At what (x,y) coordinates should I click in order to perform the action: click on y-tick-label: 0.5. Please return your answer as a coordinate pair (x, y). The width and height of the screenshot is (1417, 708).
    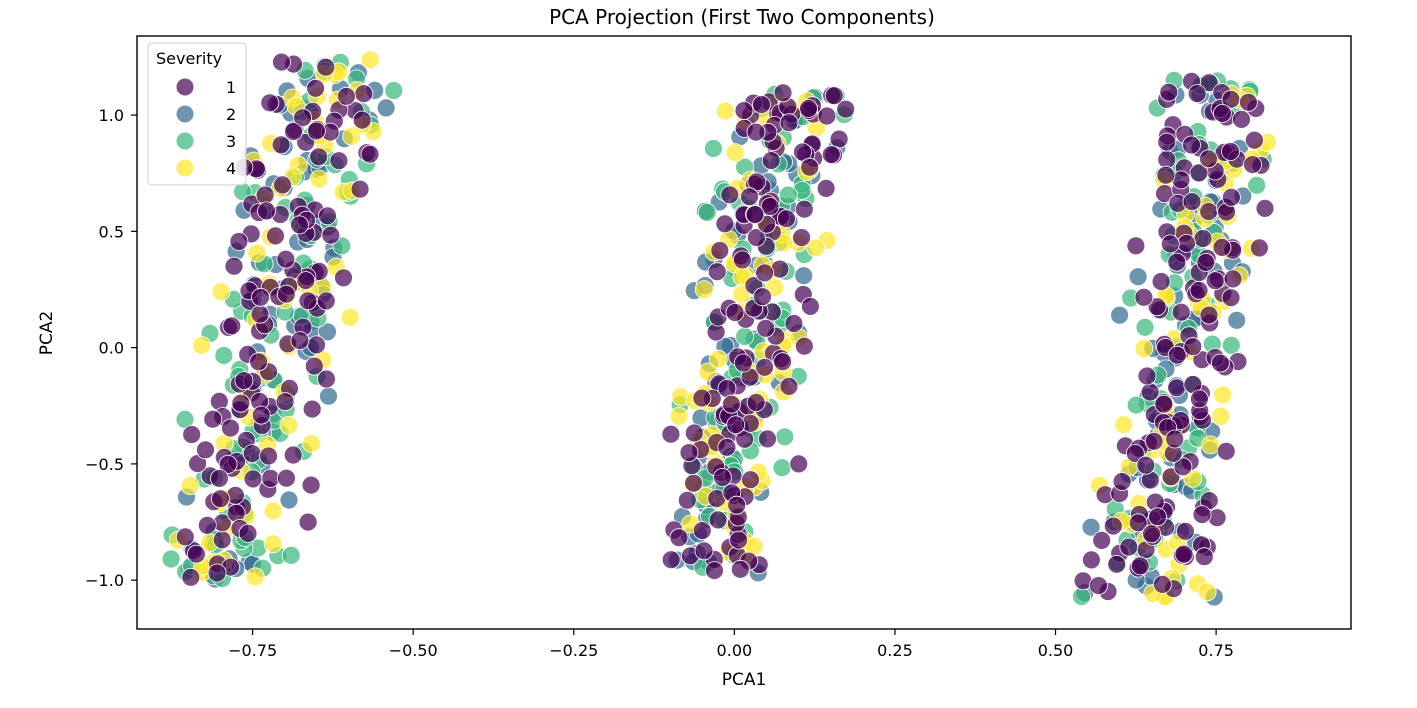
    Looking at the image, I should click on (111, 231).